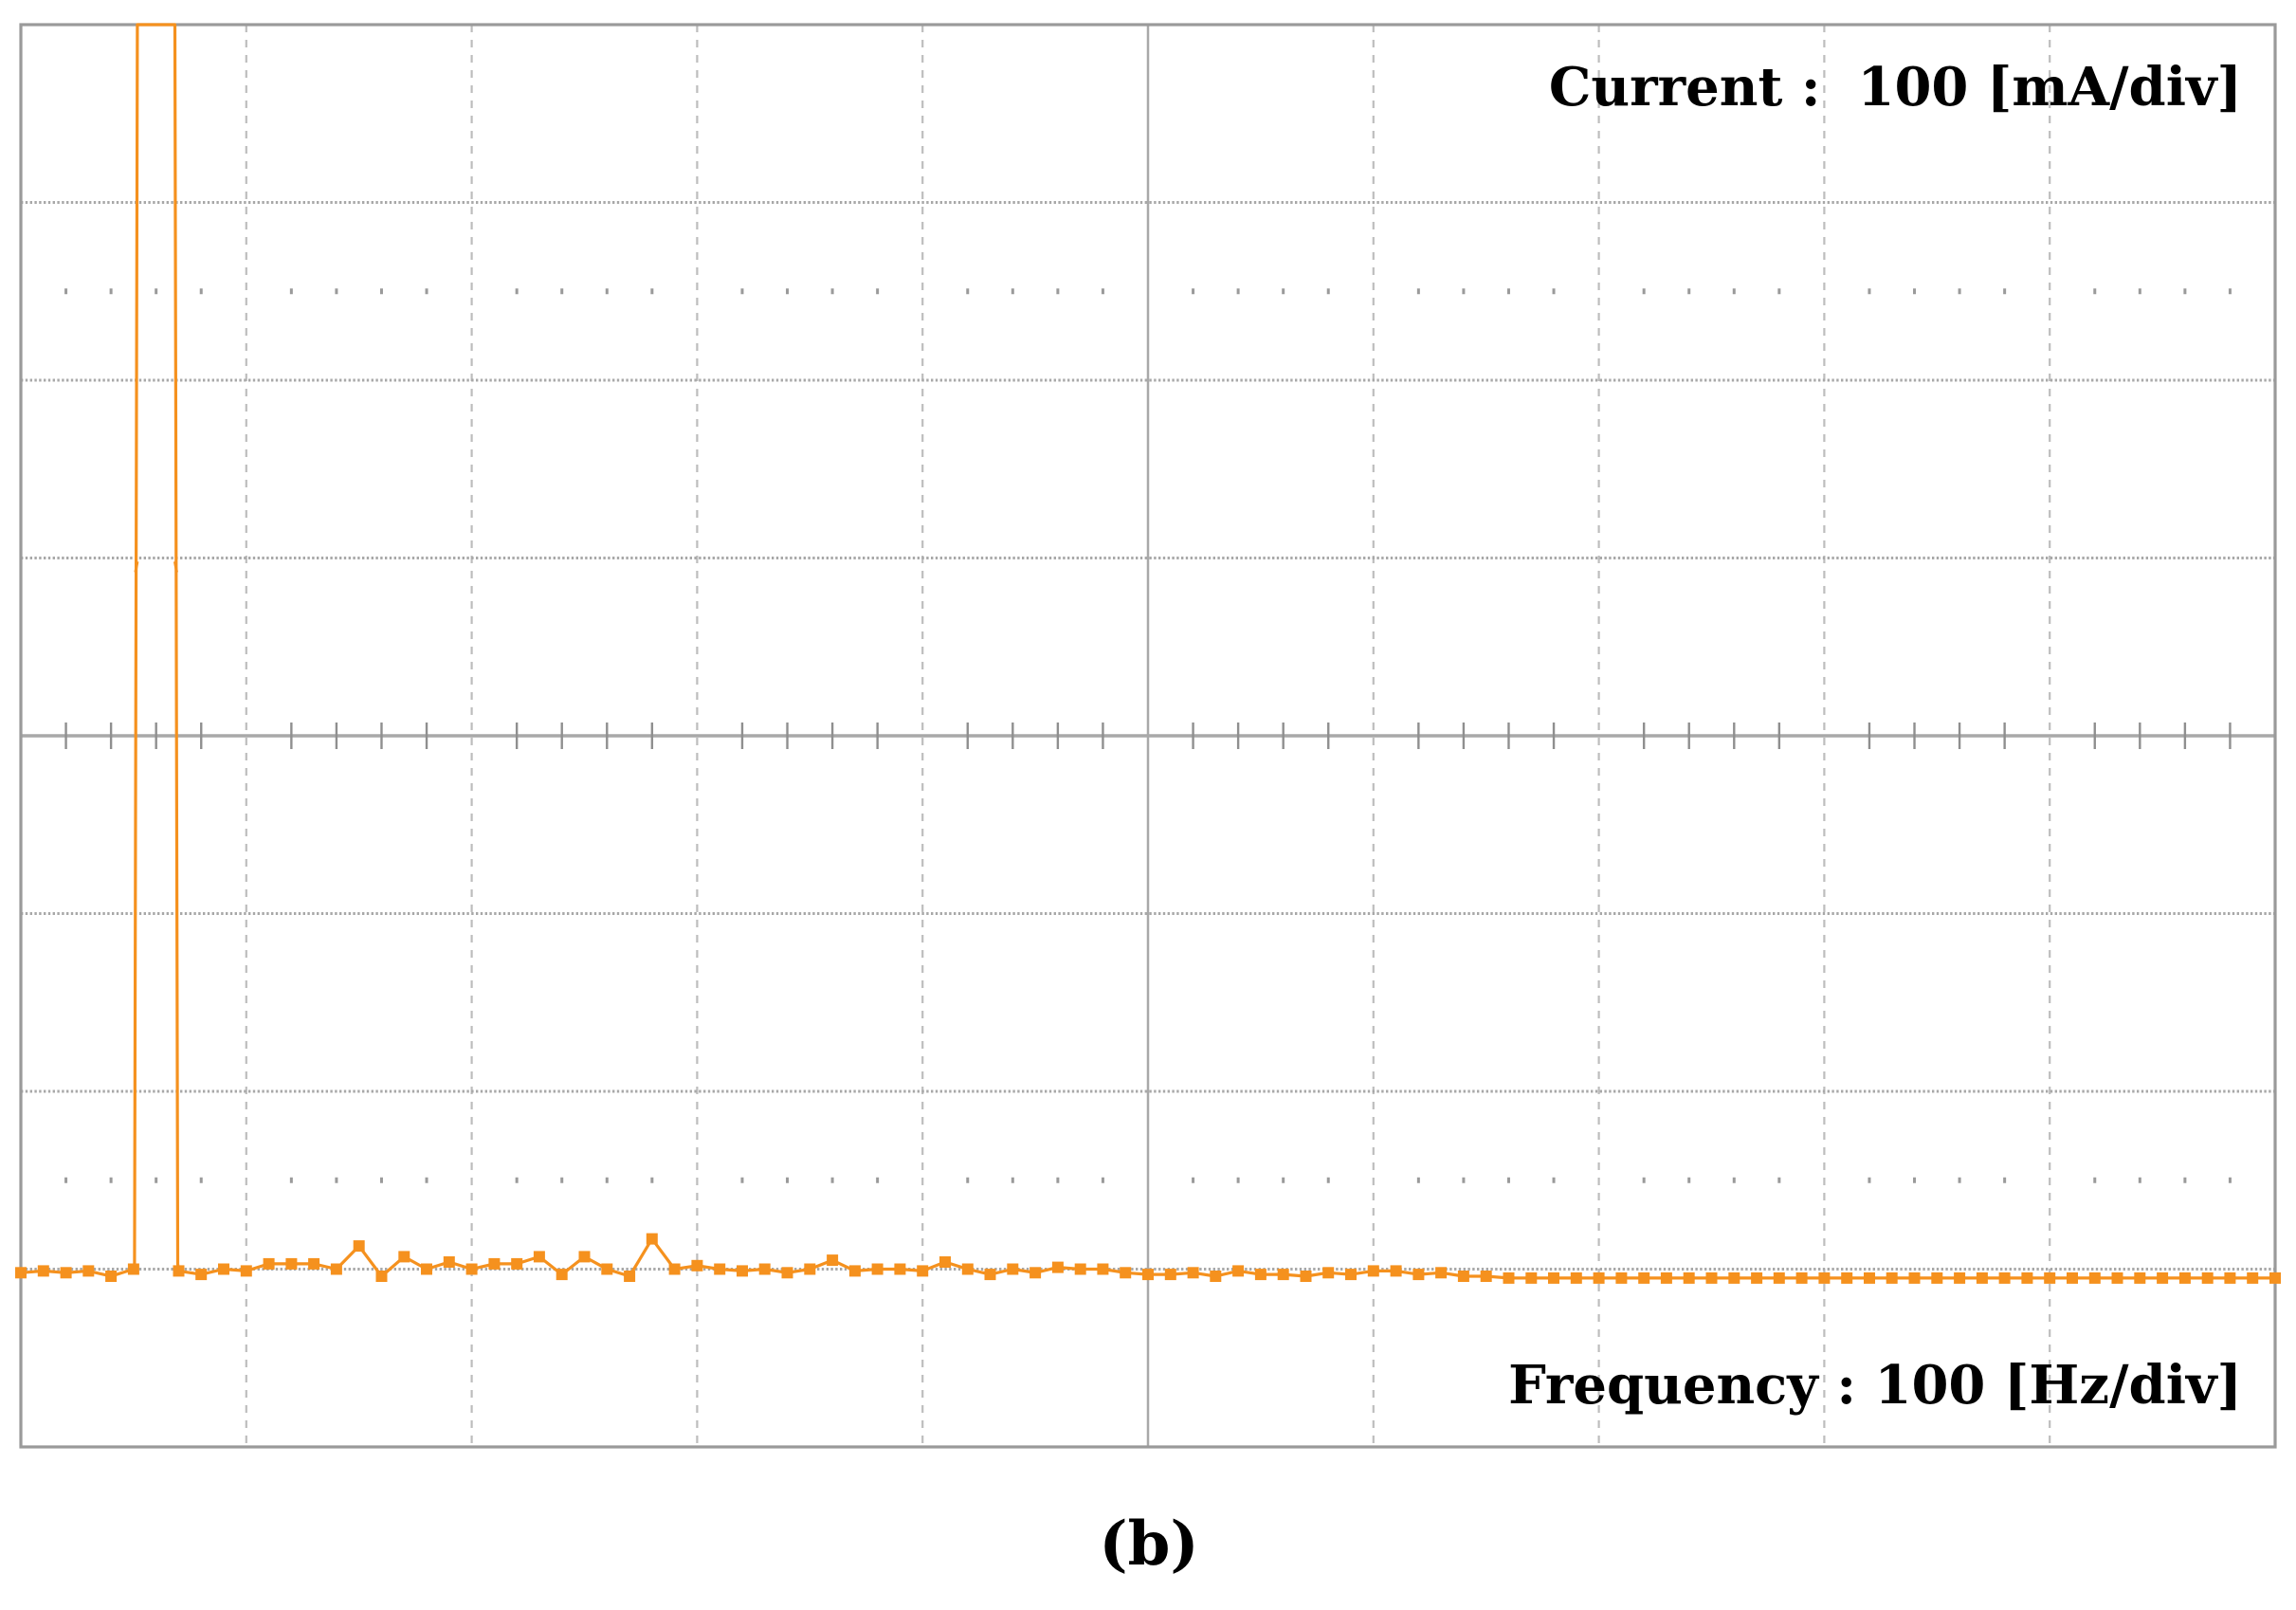 The width and height of the screenshot is (2296, 1610). I want to click on fundamental-edge-right, so click(175, 566).